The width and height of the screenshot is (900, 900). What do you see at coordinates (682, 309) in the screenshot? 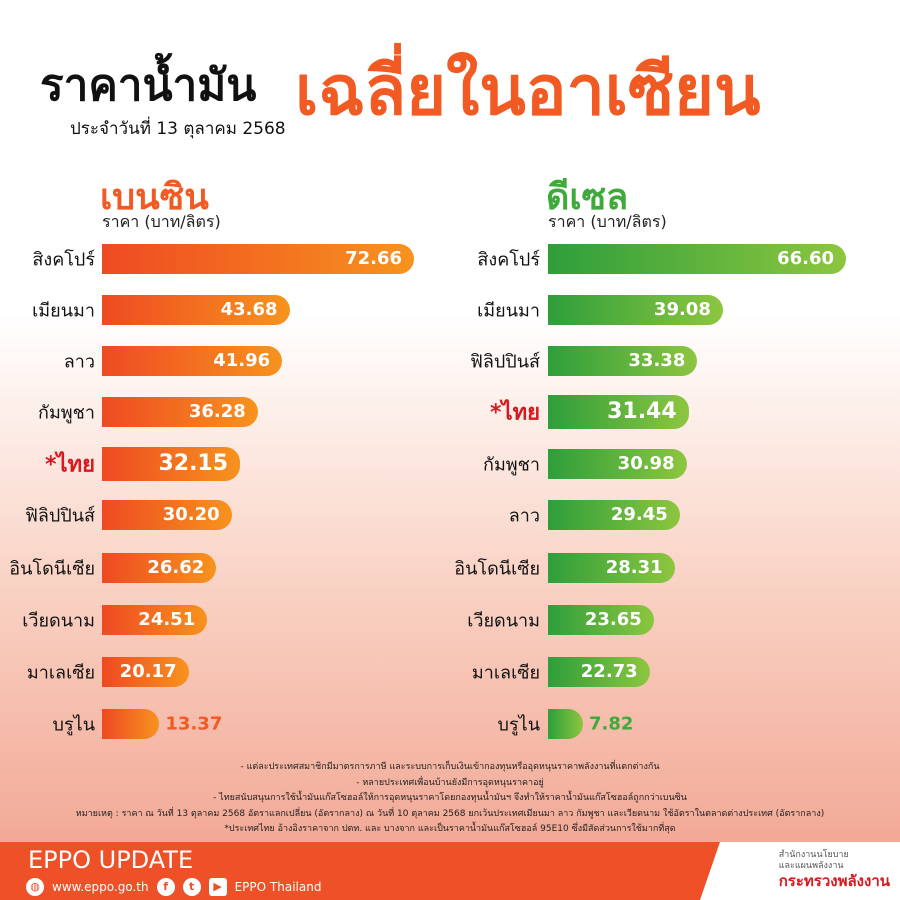
I see `diesel-value-label: 39.08` at bounding box center [682, 309].